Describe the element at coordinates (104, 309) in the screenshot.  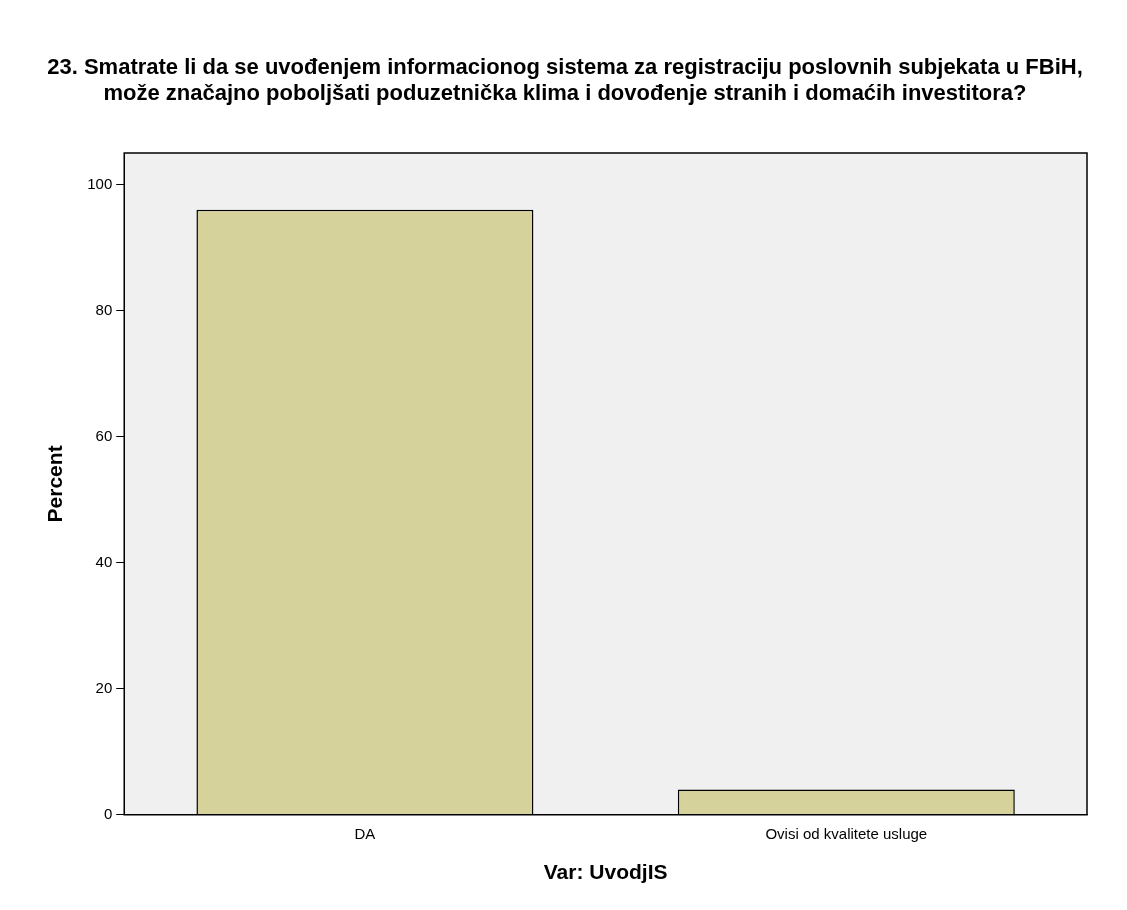
I see `y-tick-label: 80` at that location.